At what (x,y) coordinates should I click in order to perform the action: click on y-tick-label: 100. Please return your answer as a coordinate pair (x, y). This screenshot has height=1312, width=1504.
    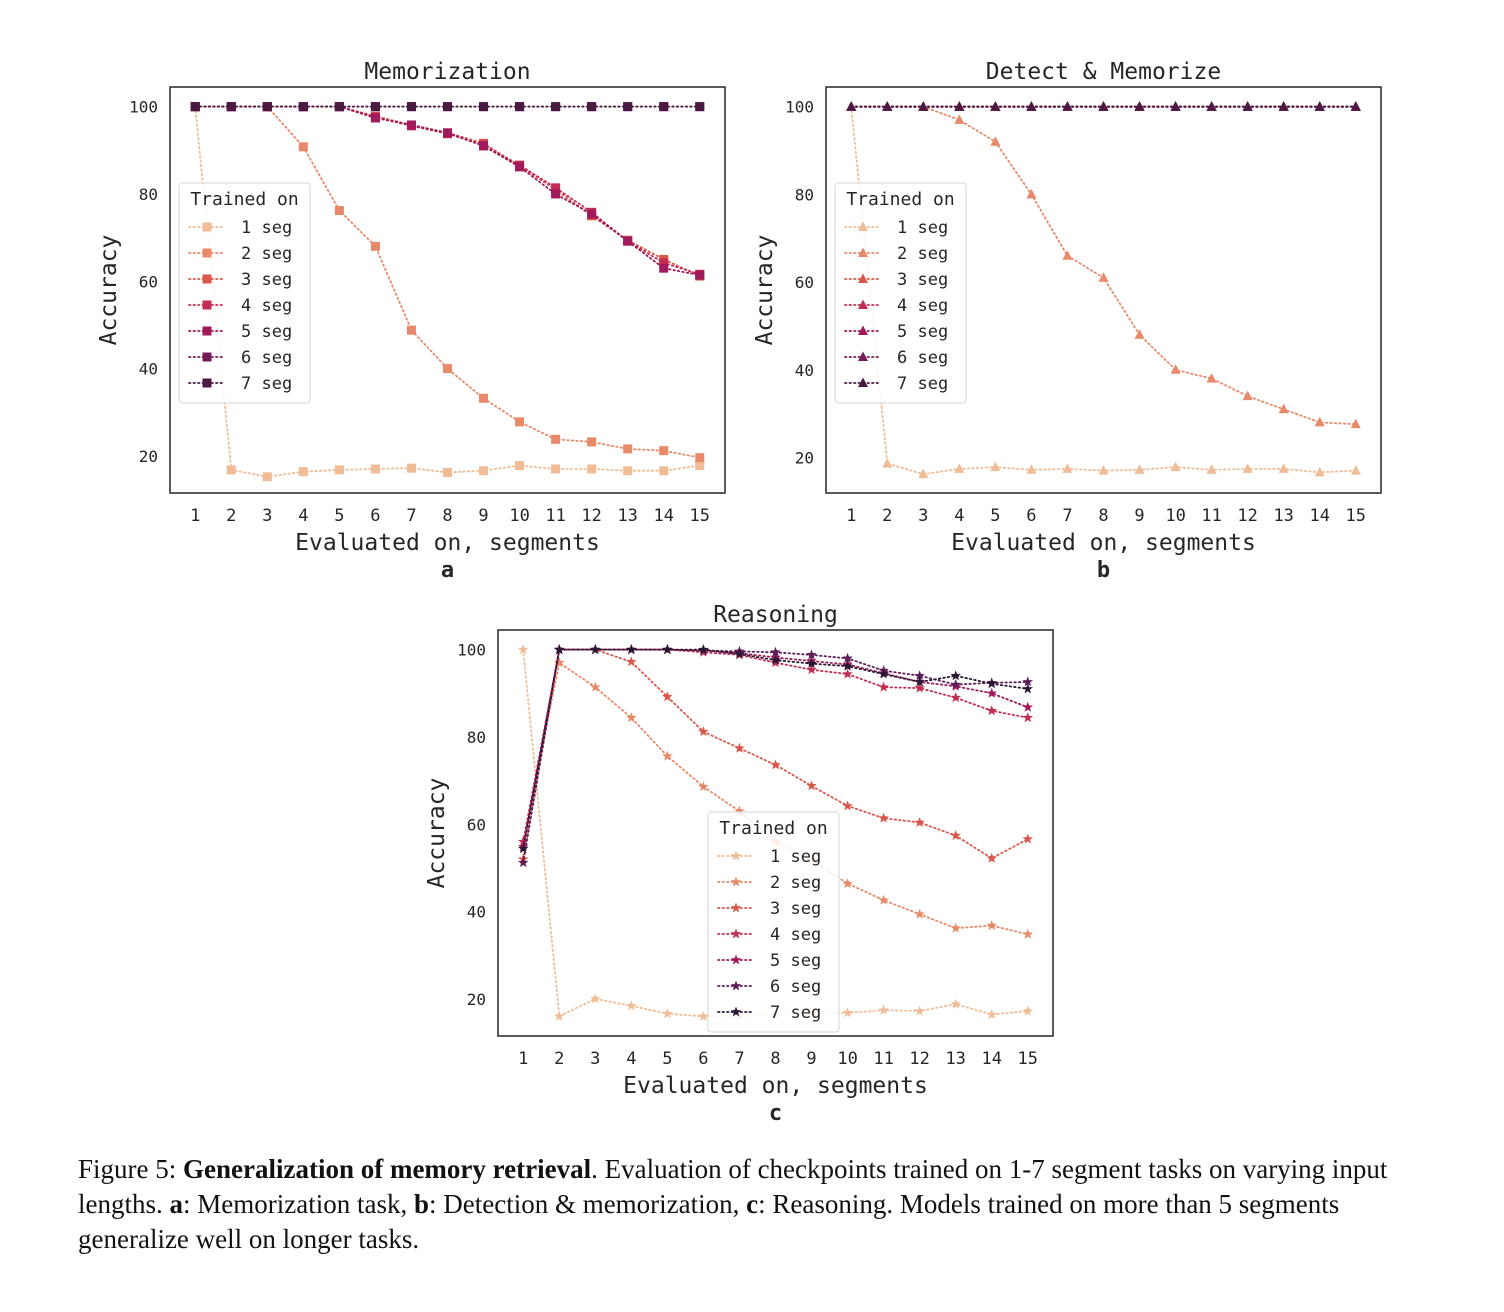
    Looking at the image, I should click on (471, 650).